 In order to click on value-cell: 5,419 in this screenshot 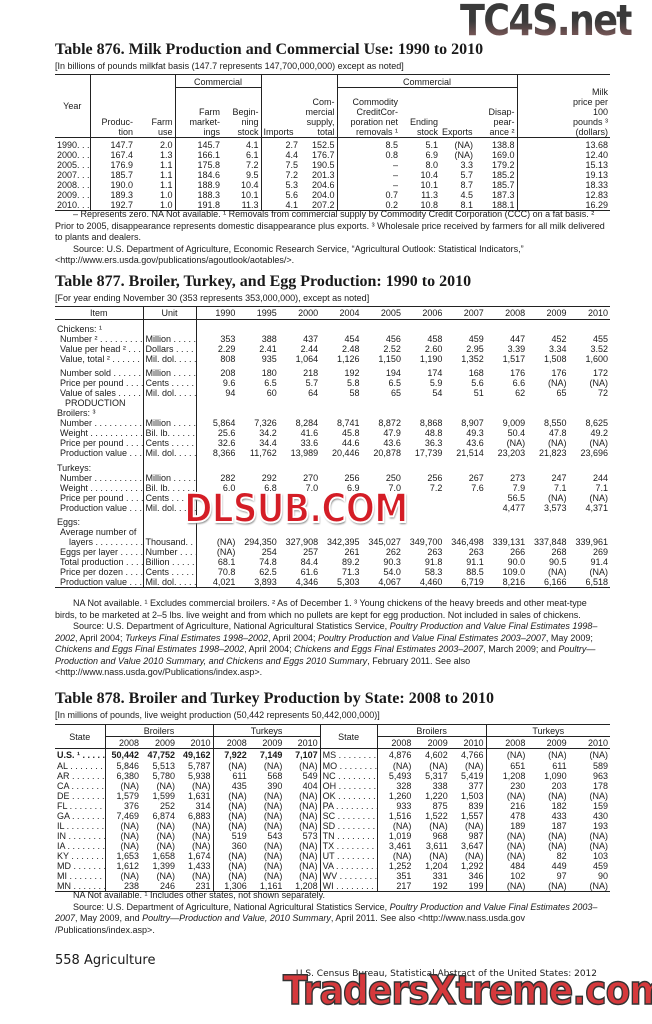, I will do `click(468, 775)`.